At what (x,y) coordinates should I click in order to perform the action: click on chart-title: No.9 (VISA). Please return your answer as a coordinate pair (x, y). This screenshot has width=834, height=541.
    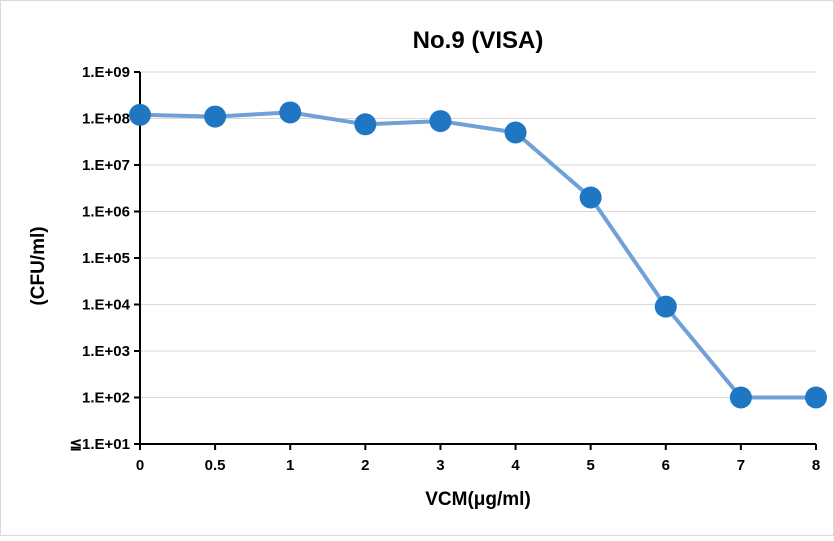
    Looking at the image, I should click on (478, 40).